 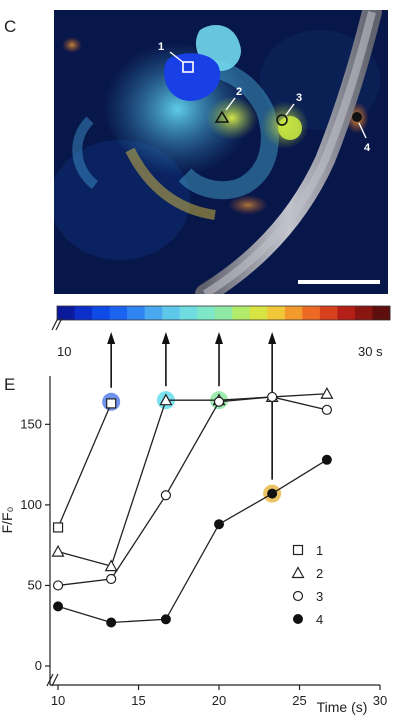 What do you see at coordinates (319, 619) in the screenshot?
I see `legend-label: 4` at bounding box center [319, 619].